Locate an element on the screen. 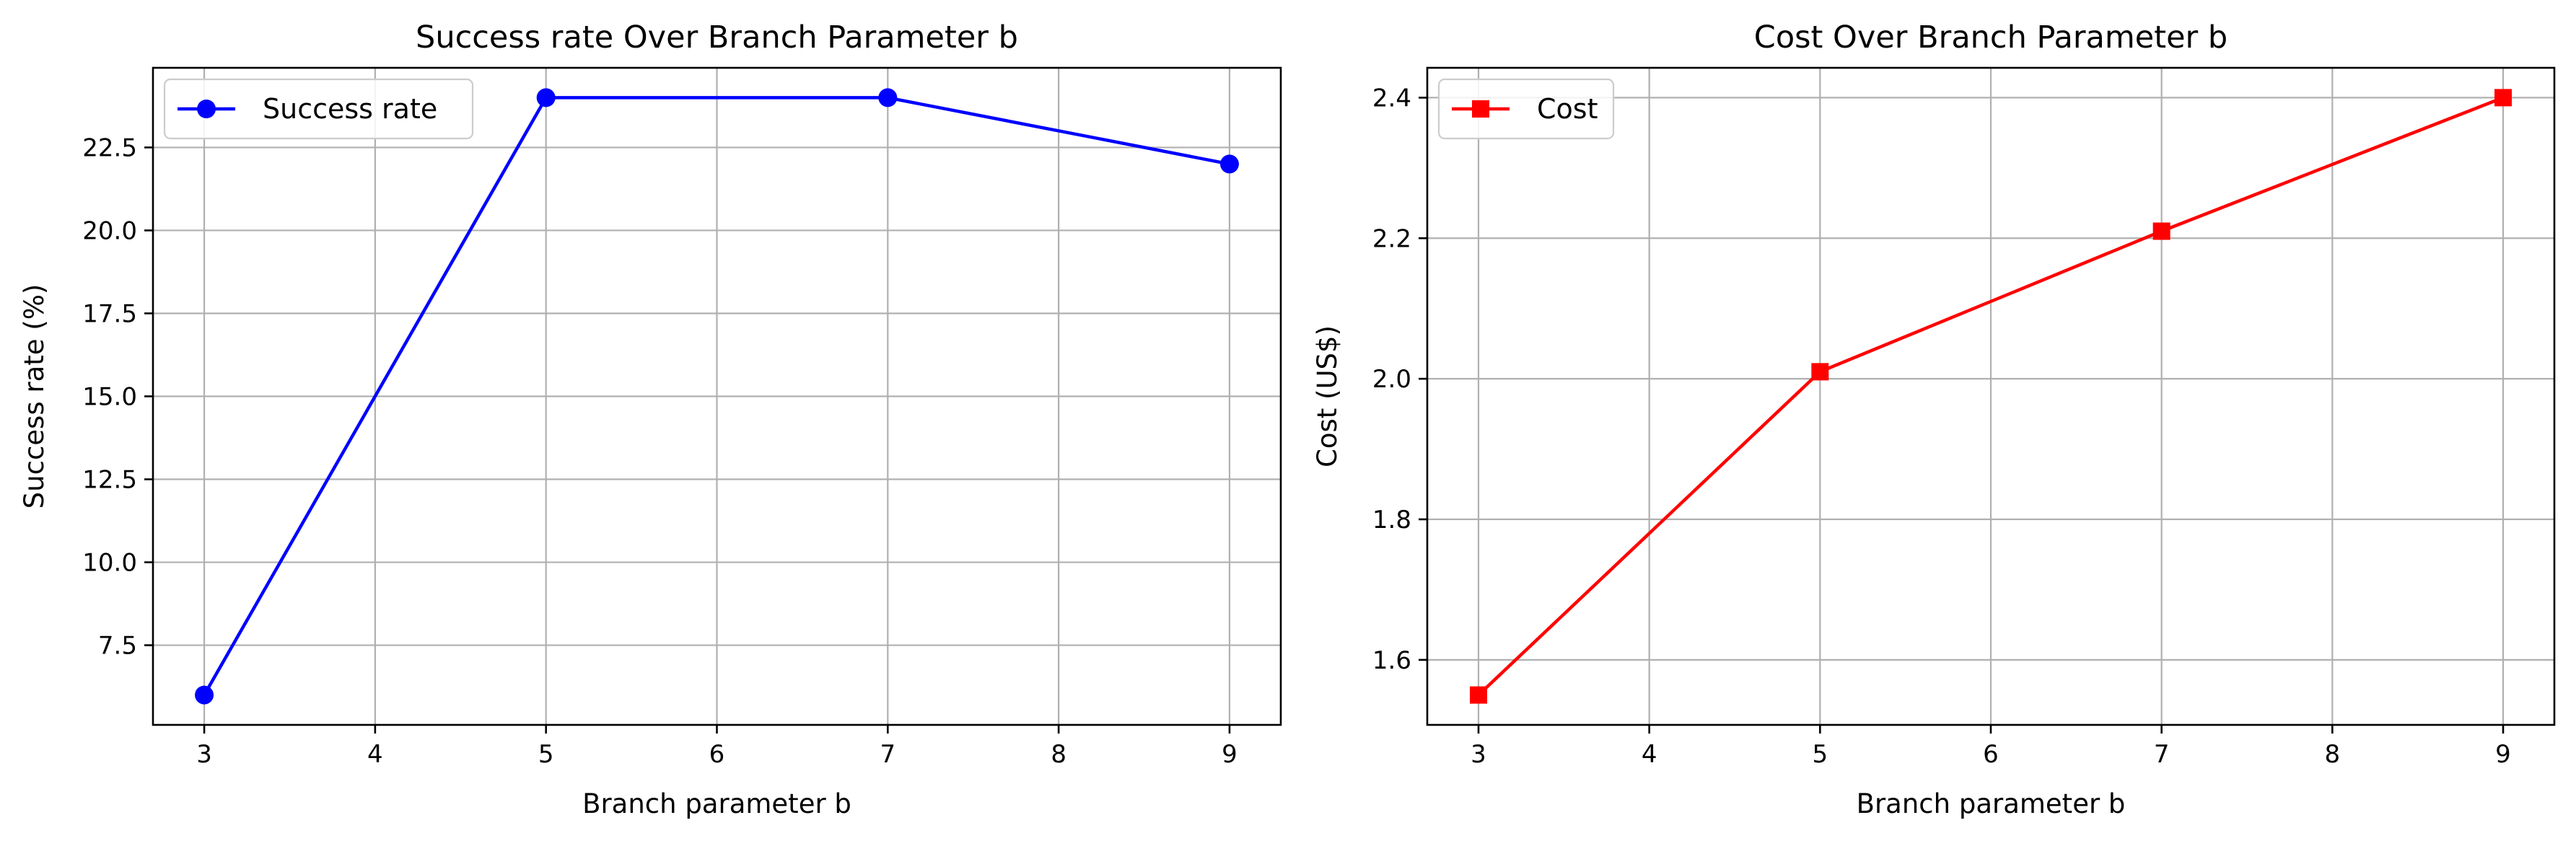 This screenshot has height=841, width=2576. legend-marker-square is located at coordinates (1480, 109).